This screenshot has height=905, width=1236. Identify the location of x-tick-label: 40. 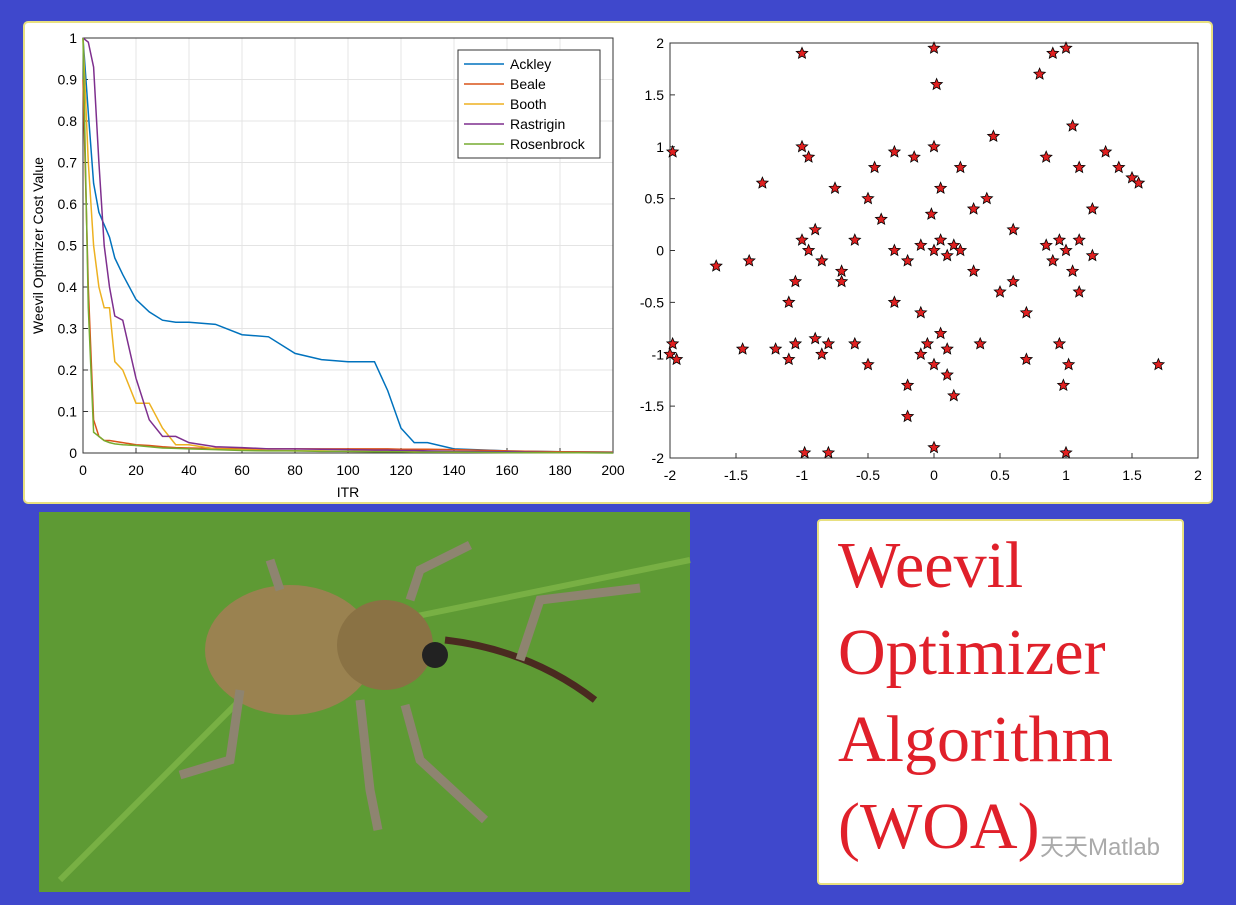
(189, 470).